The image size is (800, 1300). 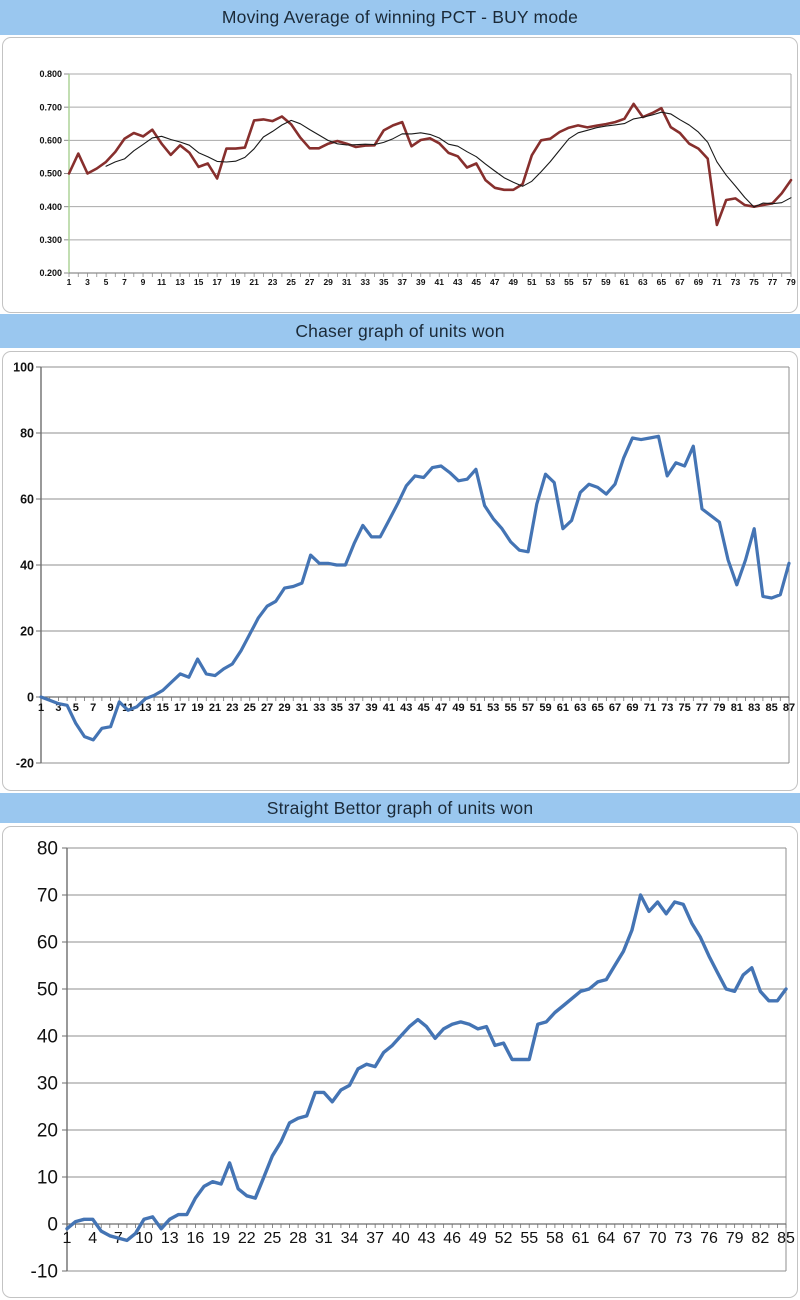 I want to click on x-tick-label: 29, so click(x=284, y=708).